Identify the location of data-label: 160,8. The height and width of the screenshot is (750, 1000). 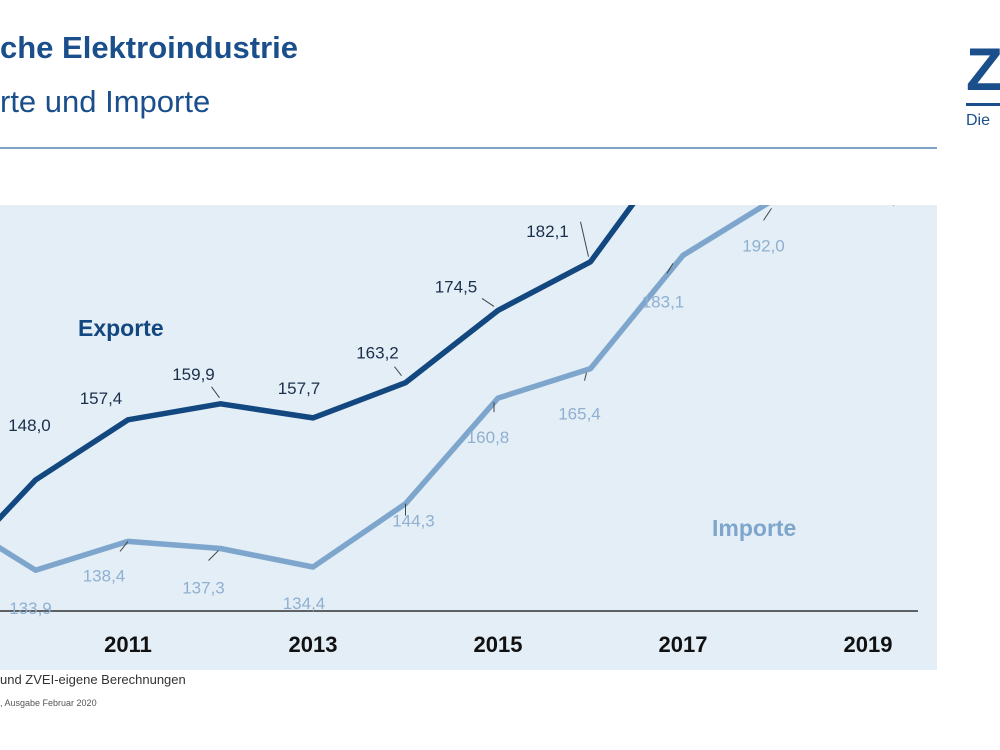
(488, 437).